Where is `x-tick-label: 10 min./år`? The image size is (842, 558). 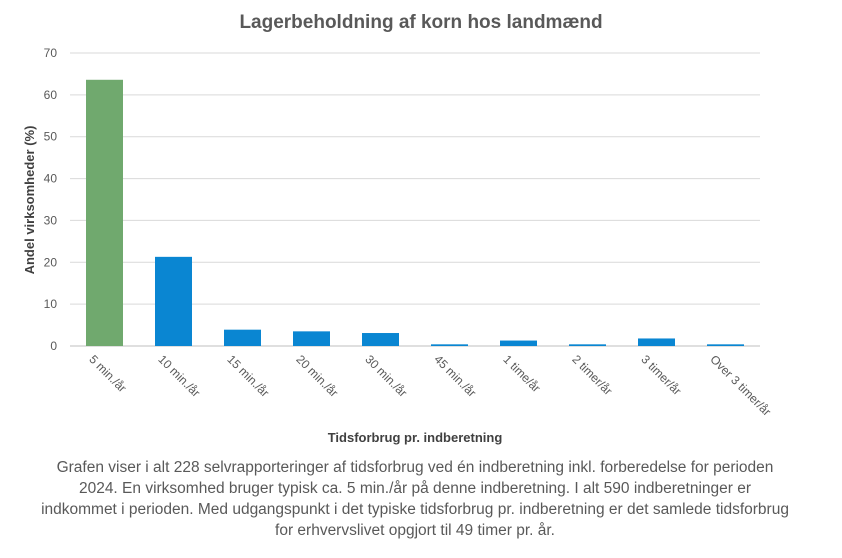
x-tick-label: 10 min./år is located at coordinates (179, 376).